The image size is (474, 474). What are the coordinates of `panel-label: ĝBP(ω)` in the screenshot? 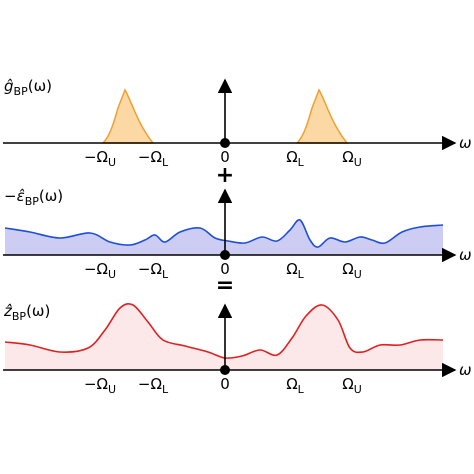 It's located at (28, 87).